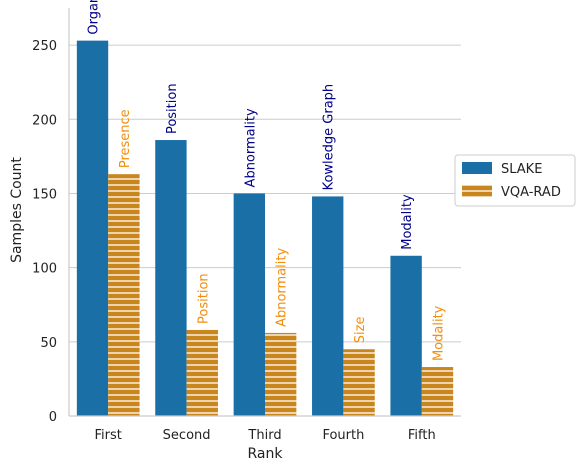 This screenshot has width=581, height=475. What do you see at coordinates (477, 168) in the screenshot?
I see `legend-swatch-slake` at bounding box center [477, 168].